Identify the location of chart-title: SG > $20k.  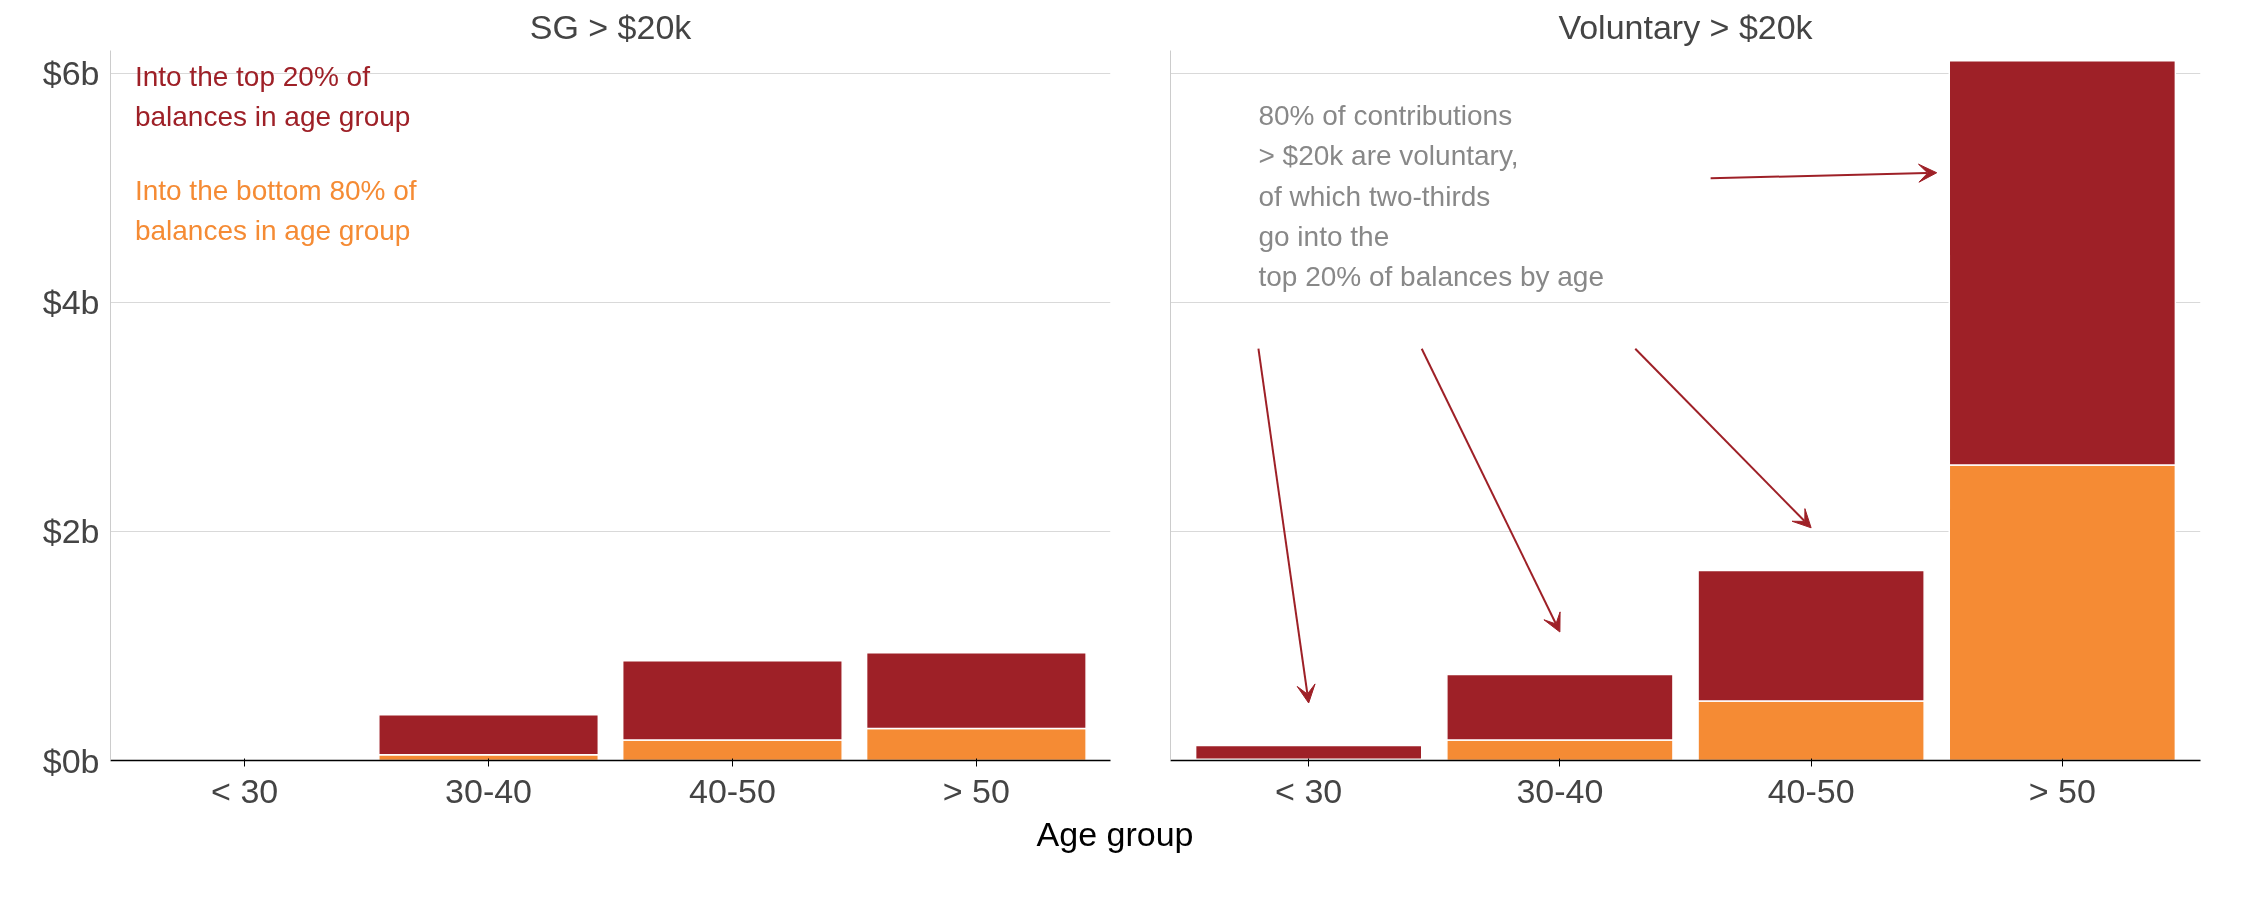
(611, 26).